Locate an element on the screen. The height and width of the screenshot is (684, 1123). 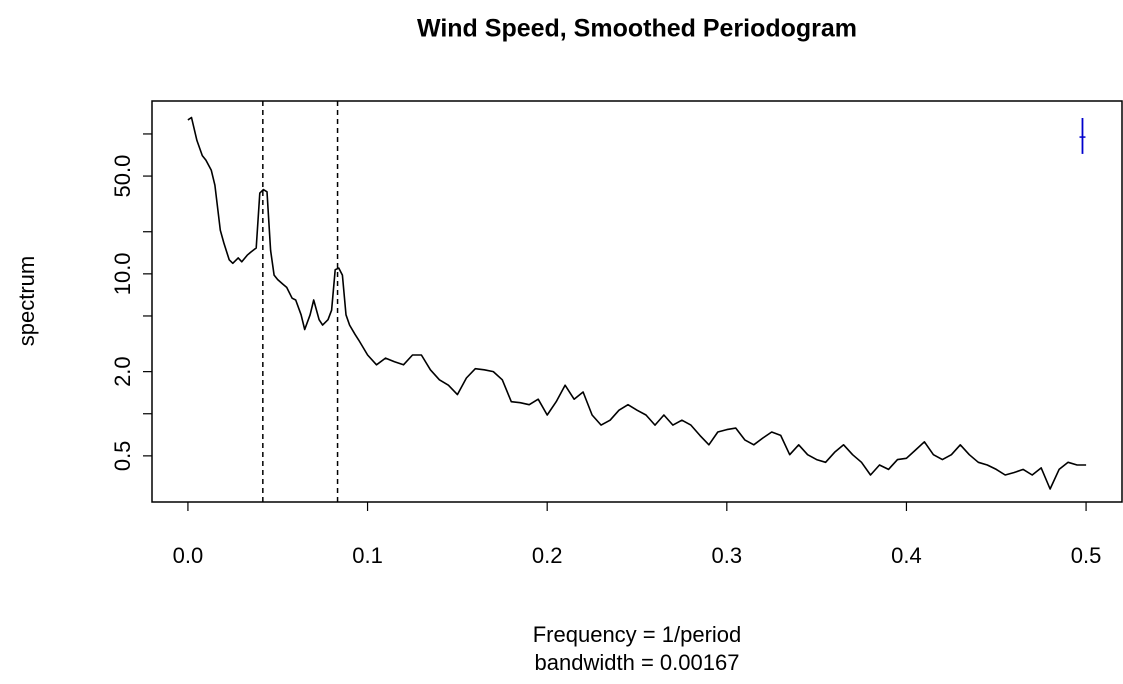
y-tick-label: 0.5 is located at coordinates (122, 456).